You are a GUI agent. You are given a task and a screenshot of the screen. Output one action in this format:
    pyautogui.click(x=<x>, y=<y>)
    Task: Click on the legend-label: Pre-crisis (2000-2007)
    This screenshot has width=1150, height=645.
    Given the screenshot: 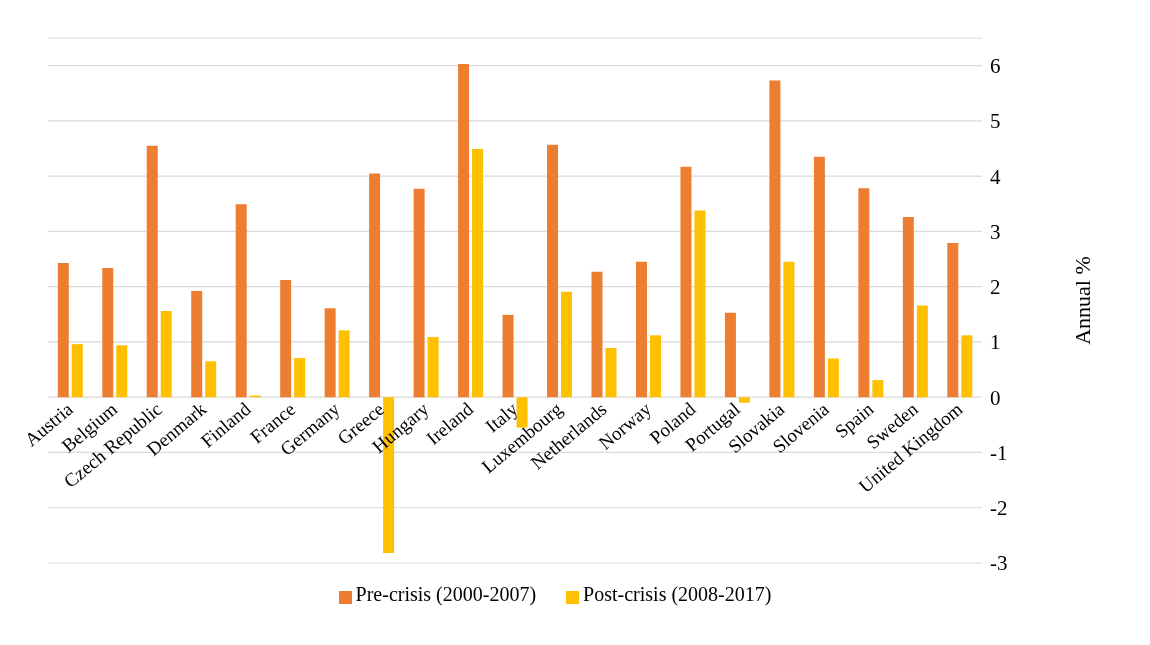 What is the action you would take?
    pyautogui.click(x=446, y=594)
    